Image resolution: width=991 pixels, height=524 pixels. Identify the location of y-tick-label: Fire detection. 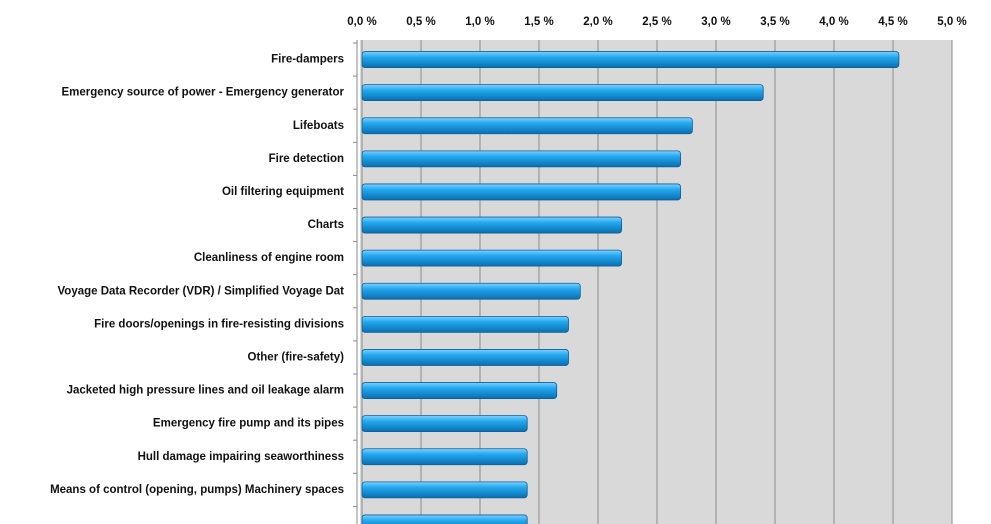
(306, 159).